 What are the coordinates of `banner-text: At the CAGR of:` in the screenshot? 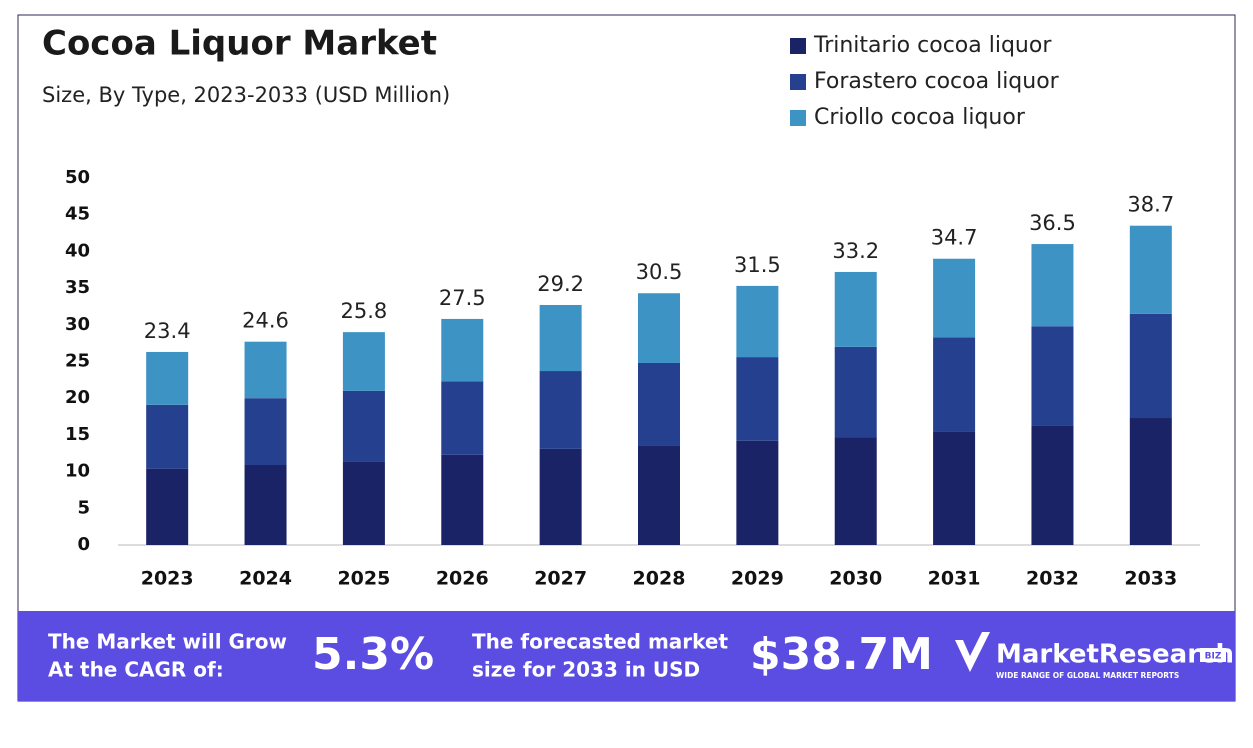 It's located at (136, 670).